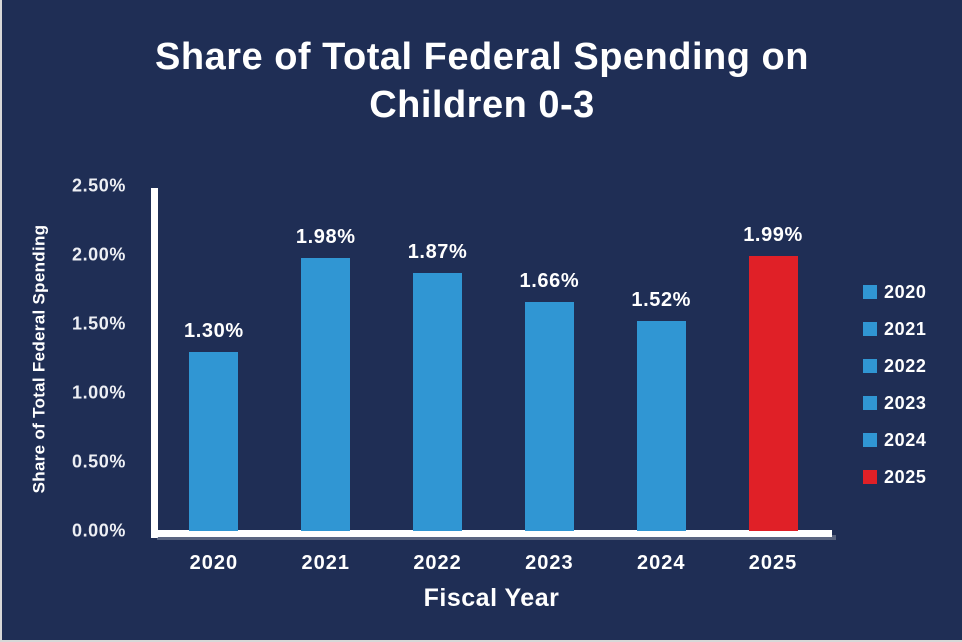 This screenshot has width=962, height=642. What do you see at coordinates (549, 563) in the screenshot?
I see `x-tick-label: 2023` at bounding box center [549, 563].